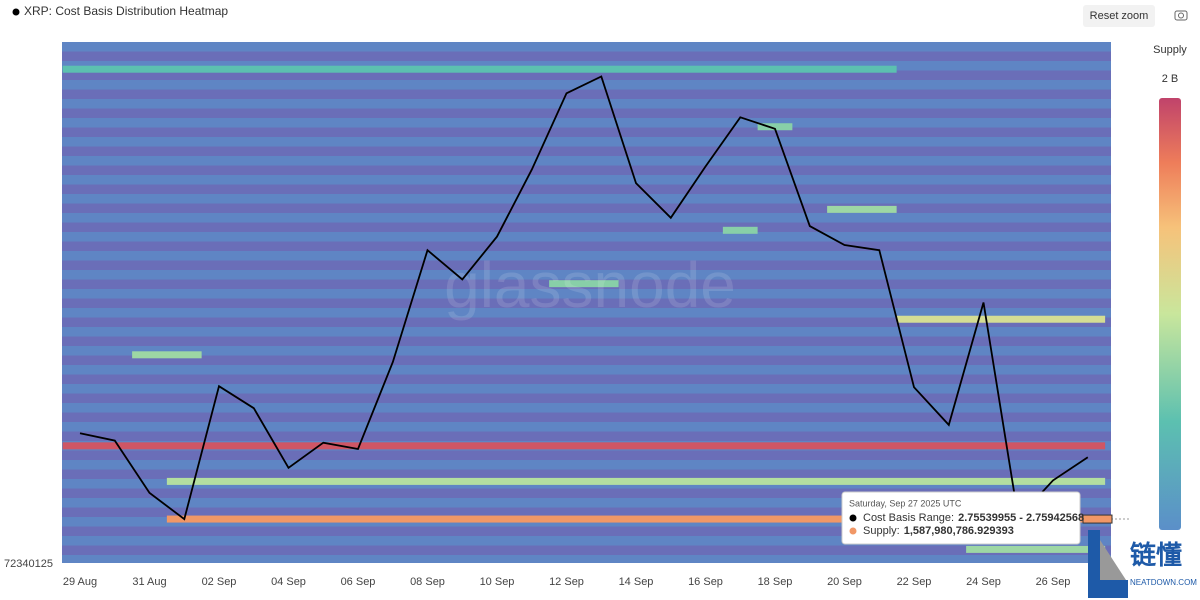 The width and height of the screenshot is (1200, 600). Describe the element at coordinates (775, 582) in the screenshot. I see `x-tick-label: 18 Sep` at that location.